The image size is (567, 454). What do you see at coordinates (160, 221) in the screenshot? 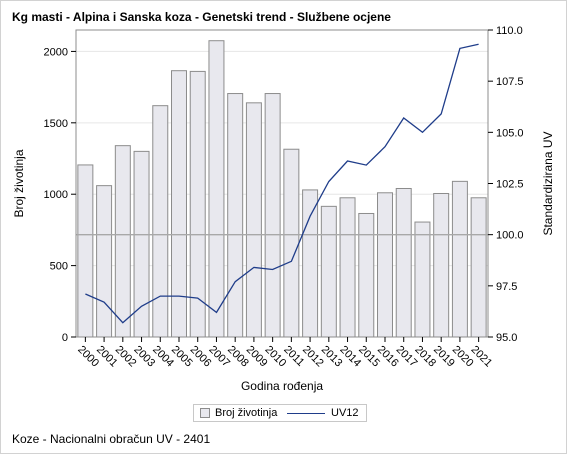
I see `bar-2004` at bounding box center [160, 221].